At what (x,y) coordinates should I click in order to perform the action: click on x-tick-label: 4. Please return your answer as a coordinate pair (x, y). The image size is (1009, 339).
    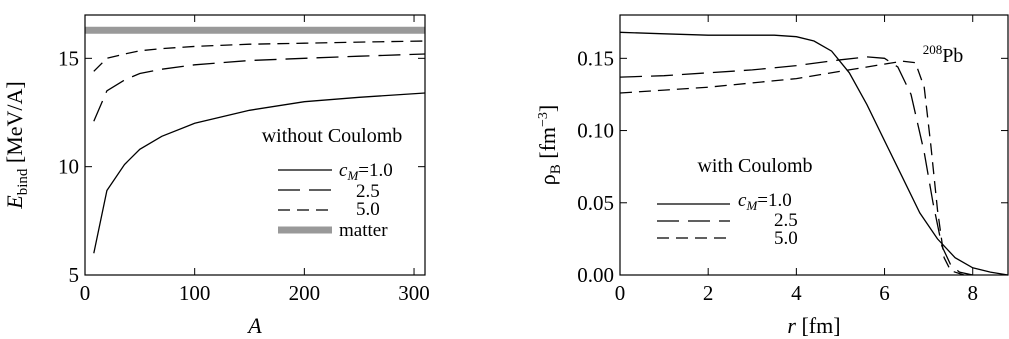
    Looking at the image, I should click on (796, 293).